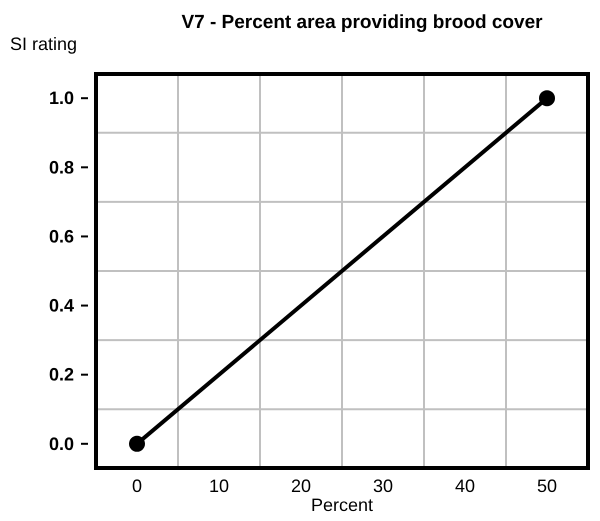 This screenshot has height=521, width=600. I want to click on chart-title: V7 - Percent area providing brood cover, so click(362, 22).